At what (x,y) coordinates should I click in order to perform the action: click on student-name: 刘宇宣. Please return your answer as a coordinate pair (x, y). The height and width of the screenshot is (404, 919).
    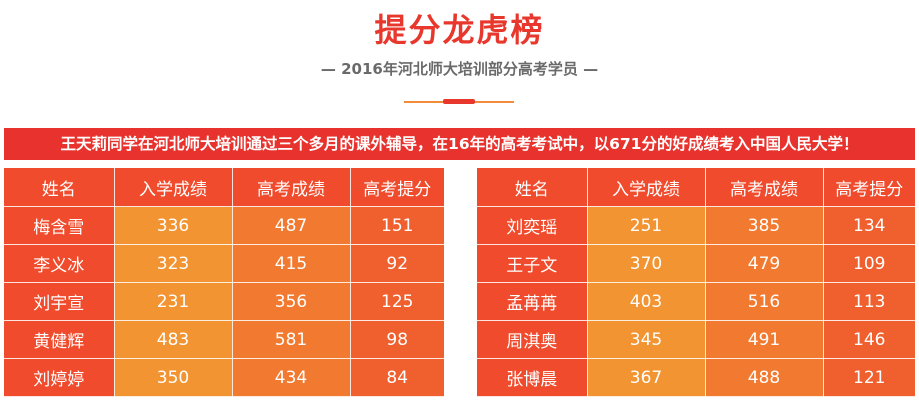
    Looking at the image, I should click on (59, 301).